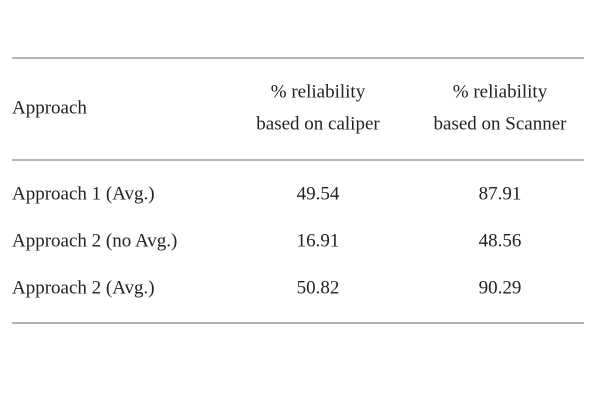 This screenshot has height=405, width=600. What do you see at coordinates (318, 123) in the screenshot?
I see `header-cell: based on caliper` at bounding box center [318, 123].